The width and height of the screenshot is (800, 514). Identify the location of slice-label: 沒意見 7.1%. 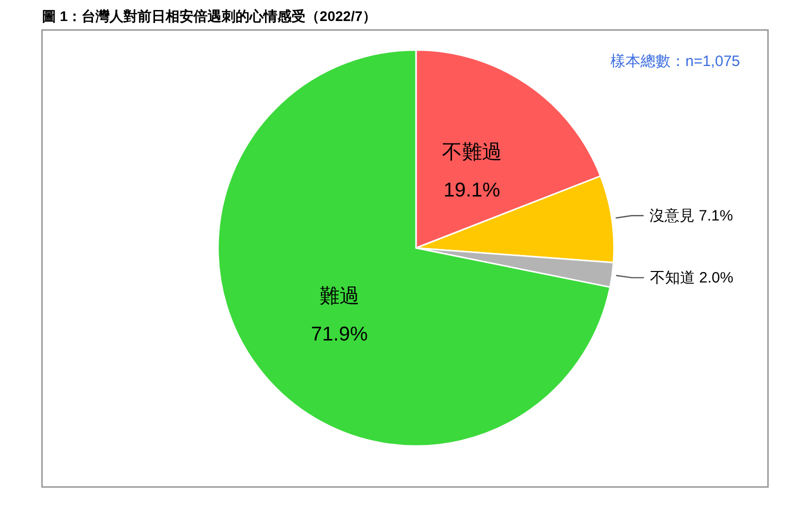
(691, 216).